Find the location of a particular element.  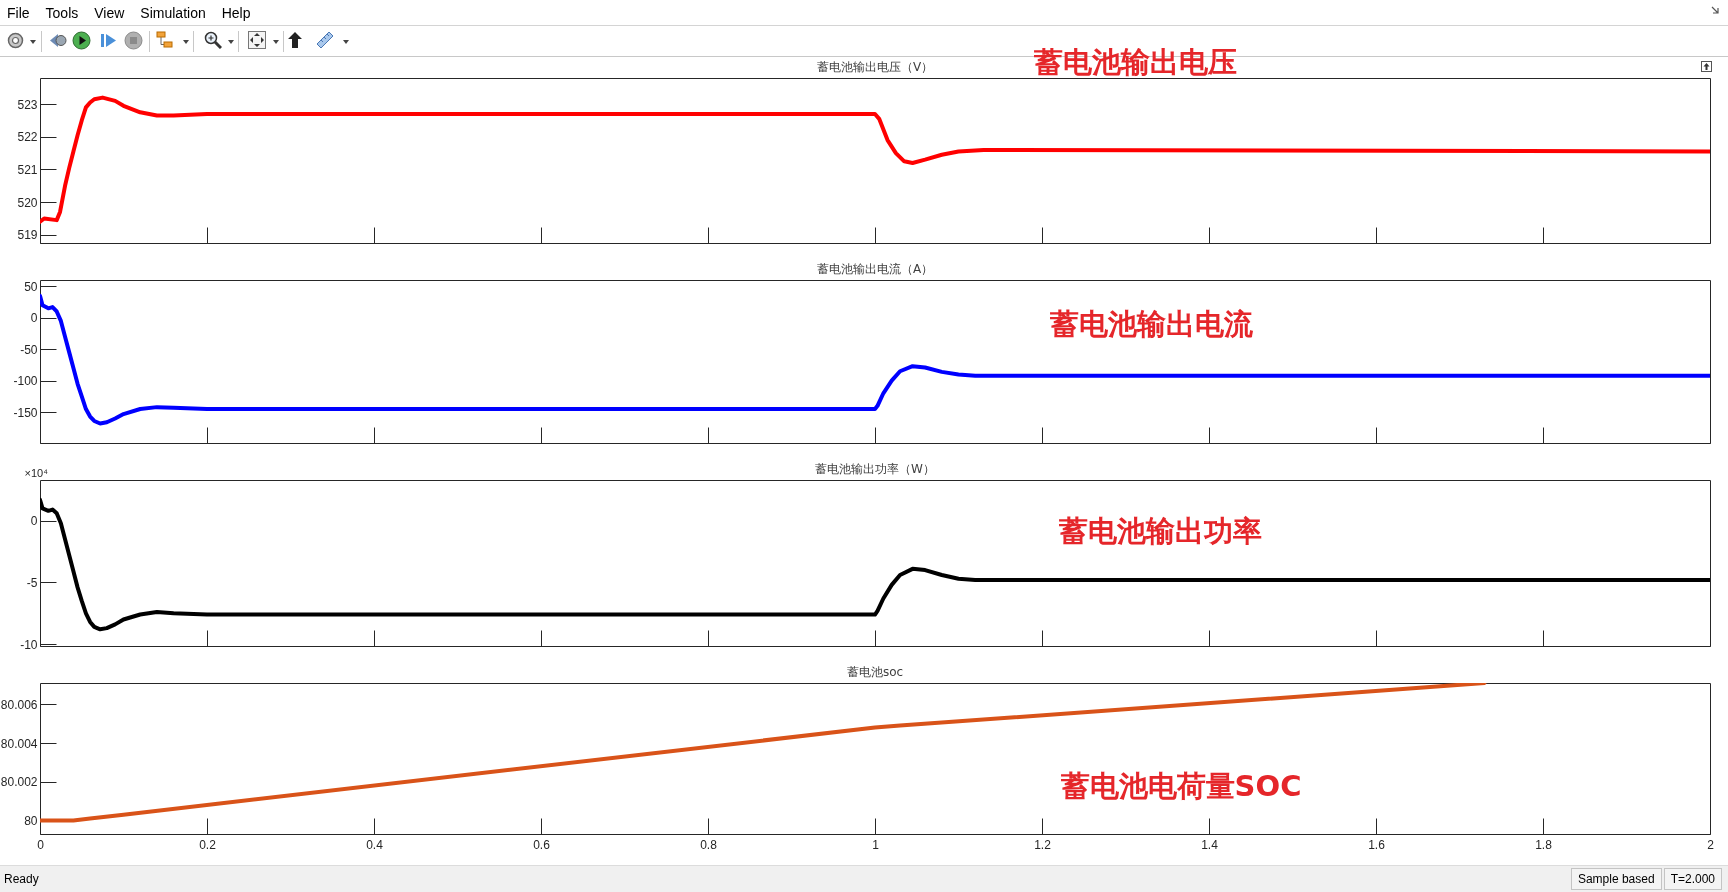

x-tick-label: 1.2 is located at coordinates (1043, 844).